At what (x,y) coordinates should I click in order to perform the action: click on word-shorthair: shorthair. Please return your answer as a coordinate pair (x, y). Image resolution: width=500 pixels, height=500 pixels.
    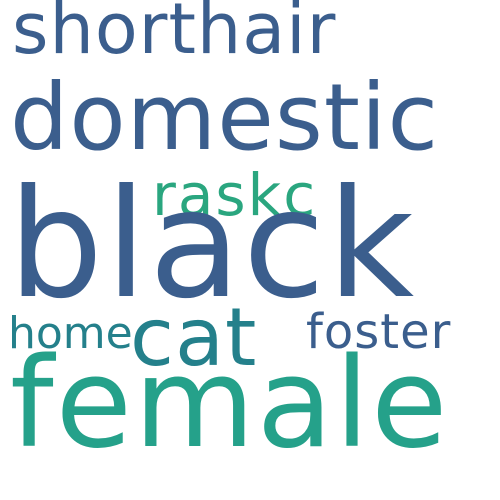
    Looking at the image, I should click on (174, 35).